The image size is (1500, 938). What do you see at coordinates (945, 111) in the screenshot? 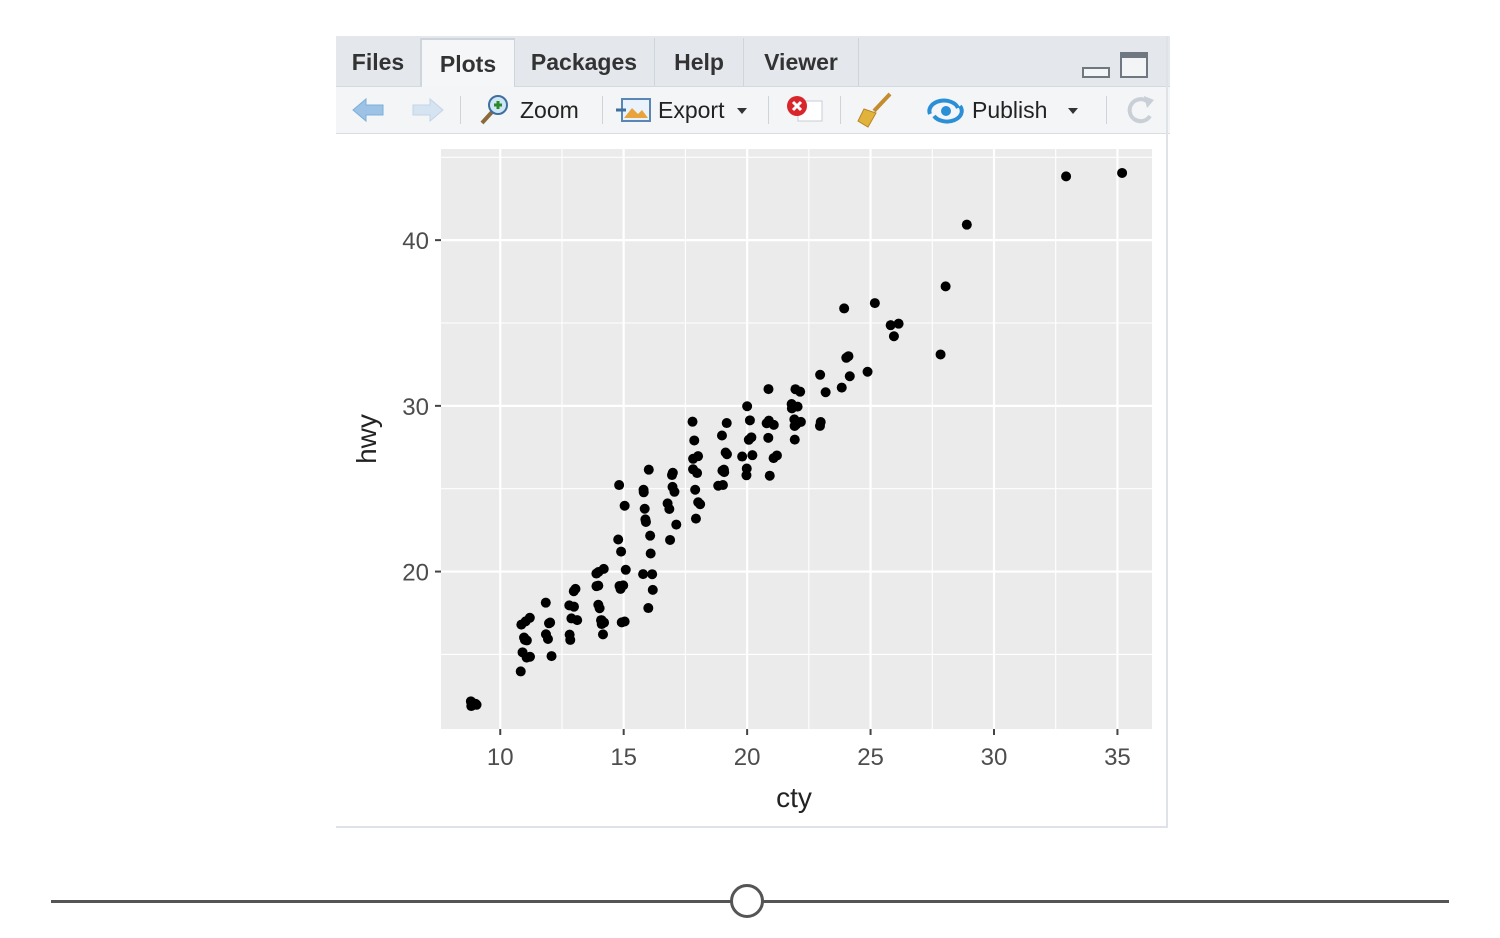
I see `publish-icon` at bounding box center [945, 111].